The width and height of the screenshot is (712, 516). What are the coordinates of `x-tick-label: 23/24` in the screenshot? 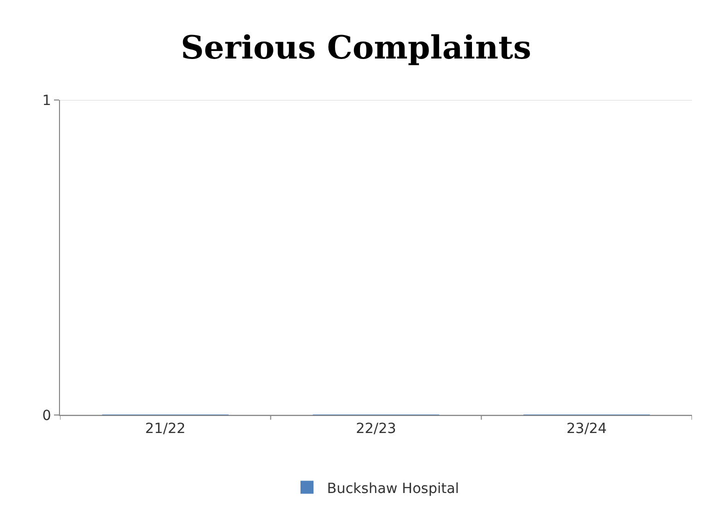 It's located at (586, 428).